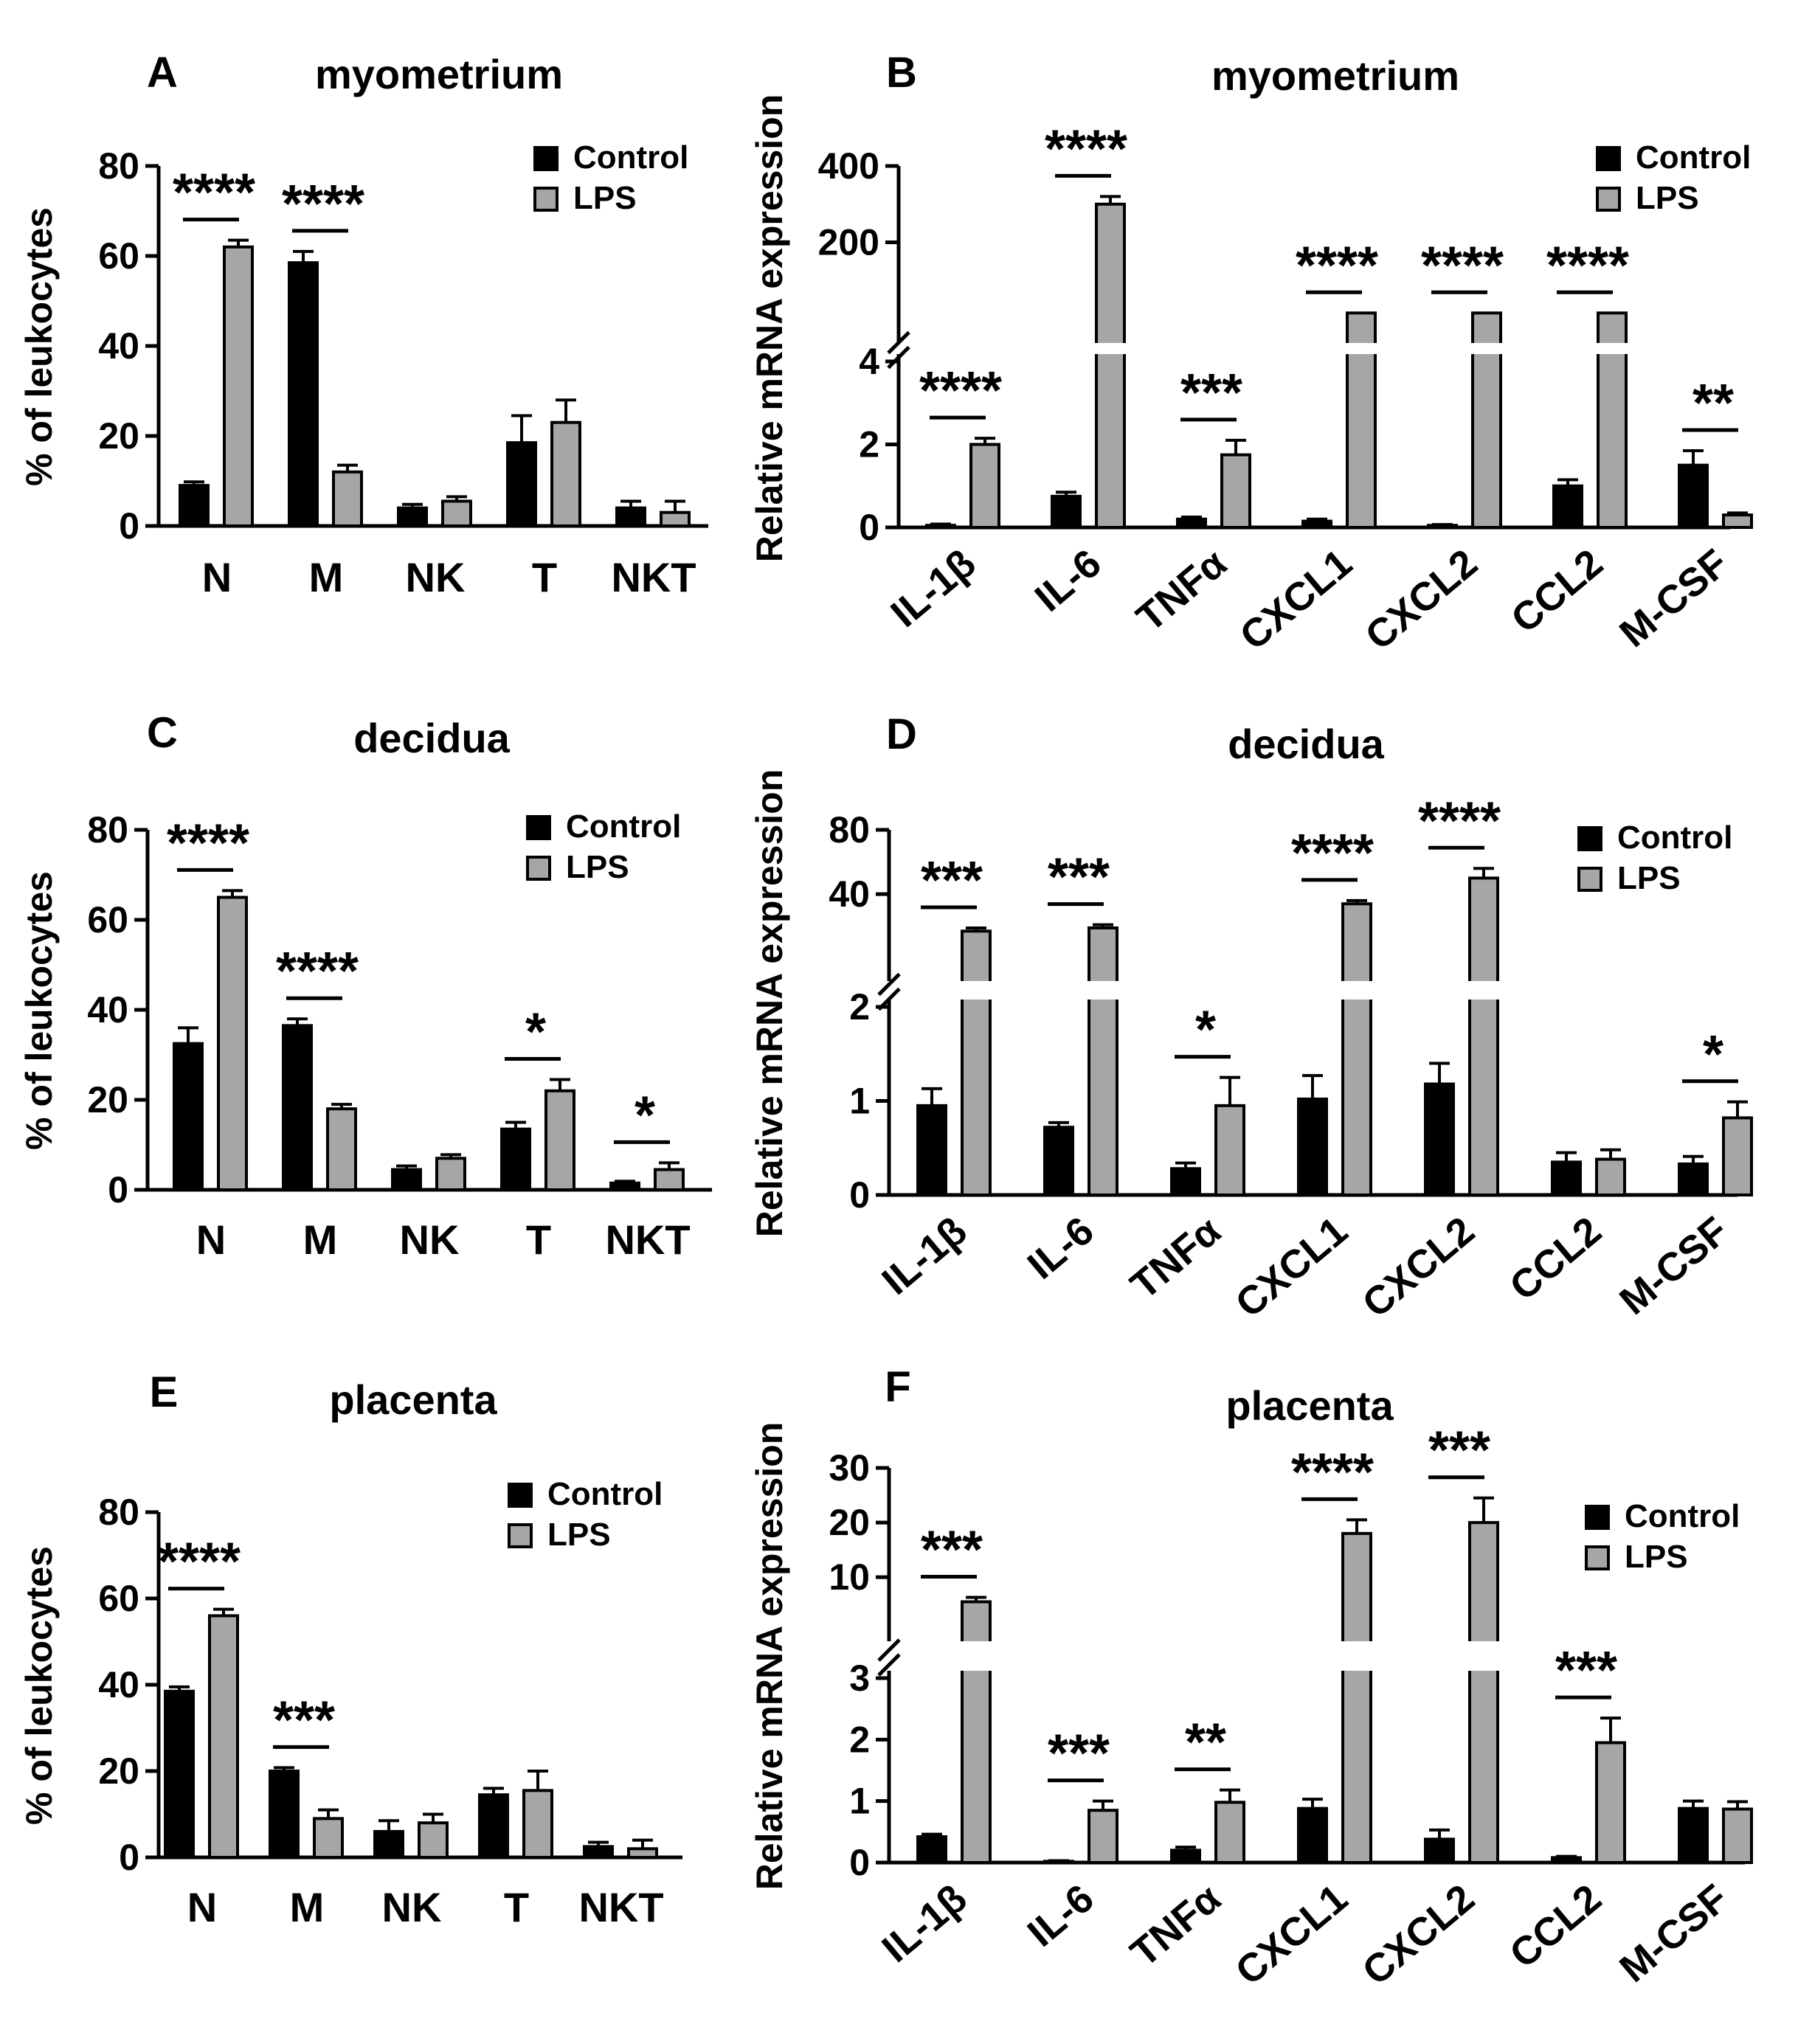 This screenshot has width=1798, height=2044. I want to click on panel-letter: E, so click(165, 1392).